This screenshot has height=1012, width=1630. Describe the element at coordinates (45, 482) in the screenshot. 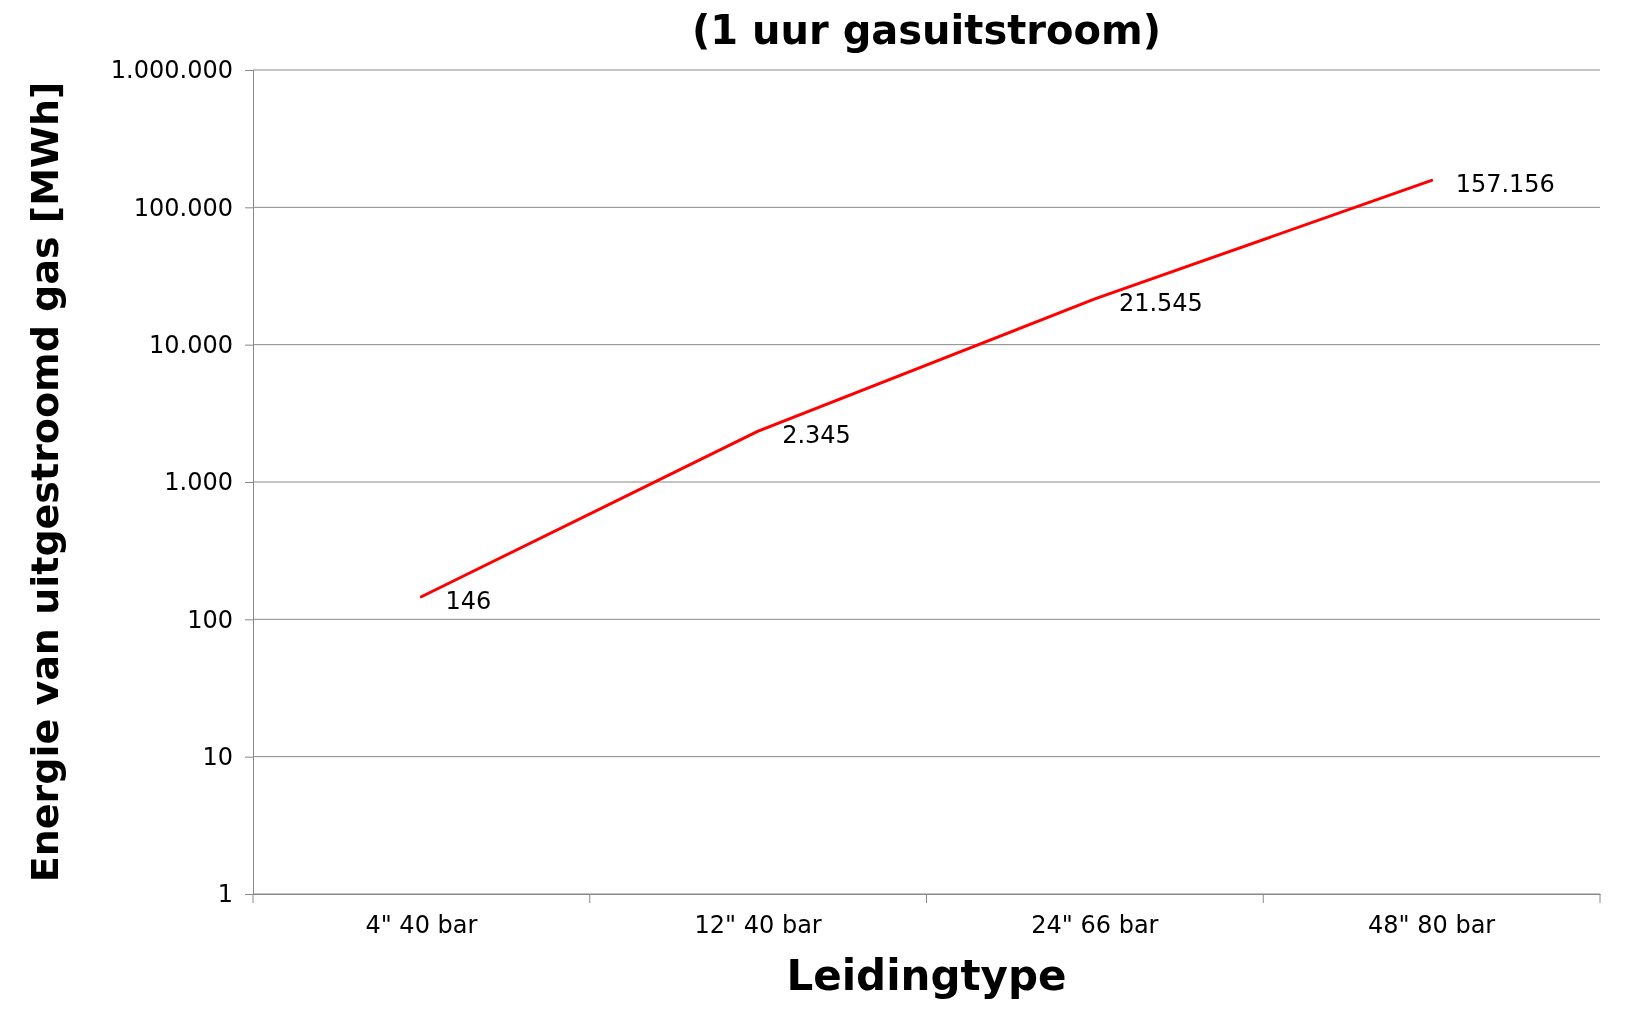

I see `y-axis-title: Energie van uitgestroomd gas [MWh]` at that location.